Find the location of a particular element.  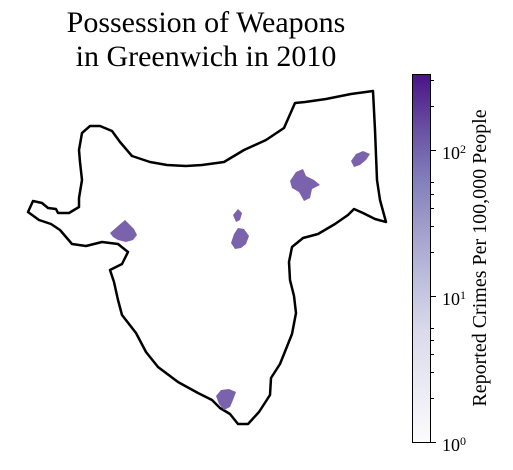

map-title-line-2: in Greenwich in 2010 is located at coordinates (206, 56).